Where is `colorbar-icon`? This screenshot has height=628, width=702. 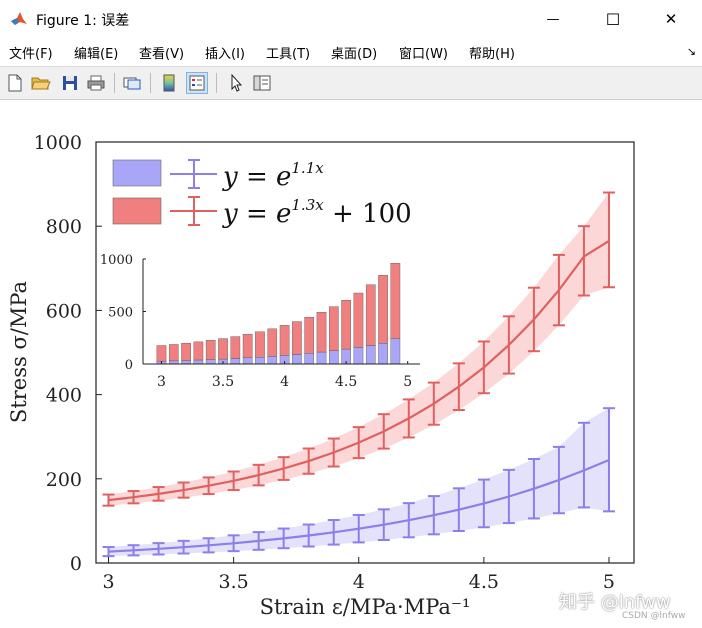 colorbar-icon is located at coordinates (169, 83).